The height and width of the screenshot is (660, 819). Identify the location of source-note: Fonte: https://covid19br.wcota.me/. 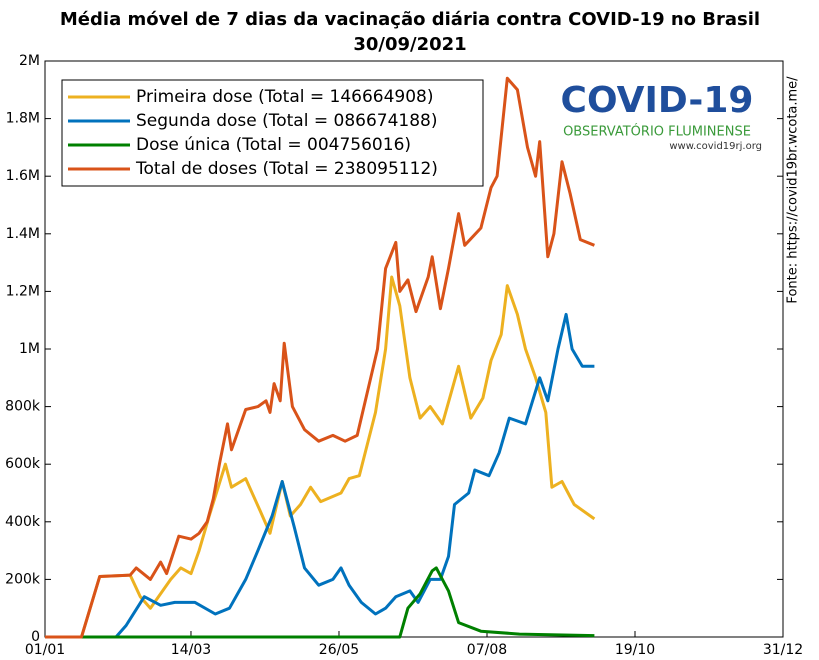
(793, 190).